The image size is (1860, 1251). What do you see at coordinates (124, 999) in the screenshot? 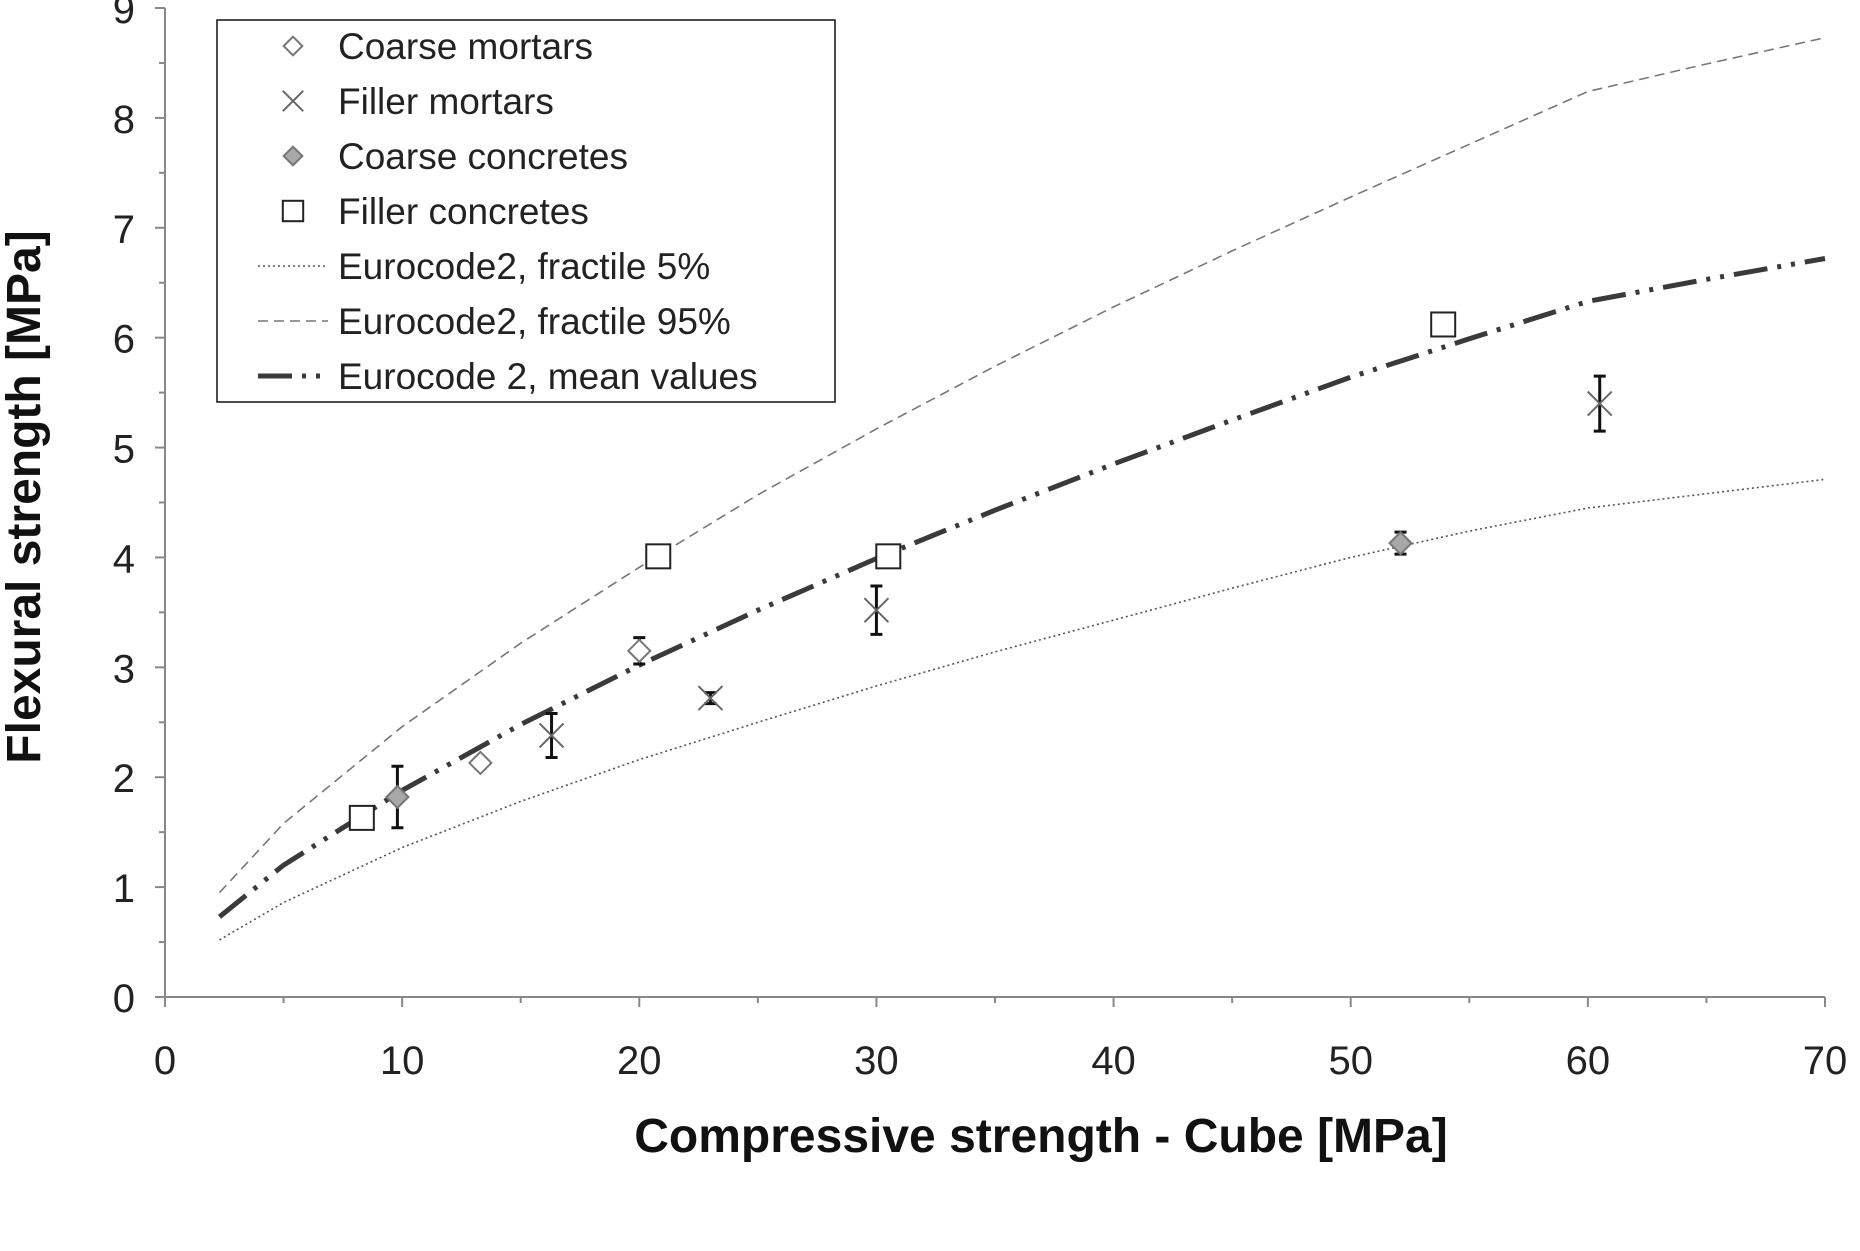
I see `y-tick-label: 0` at bounding box center [124, 999].